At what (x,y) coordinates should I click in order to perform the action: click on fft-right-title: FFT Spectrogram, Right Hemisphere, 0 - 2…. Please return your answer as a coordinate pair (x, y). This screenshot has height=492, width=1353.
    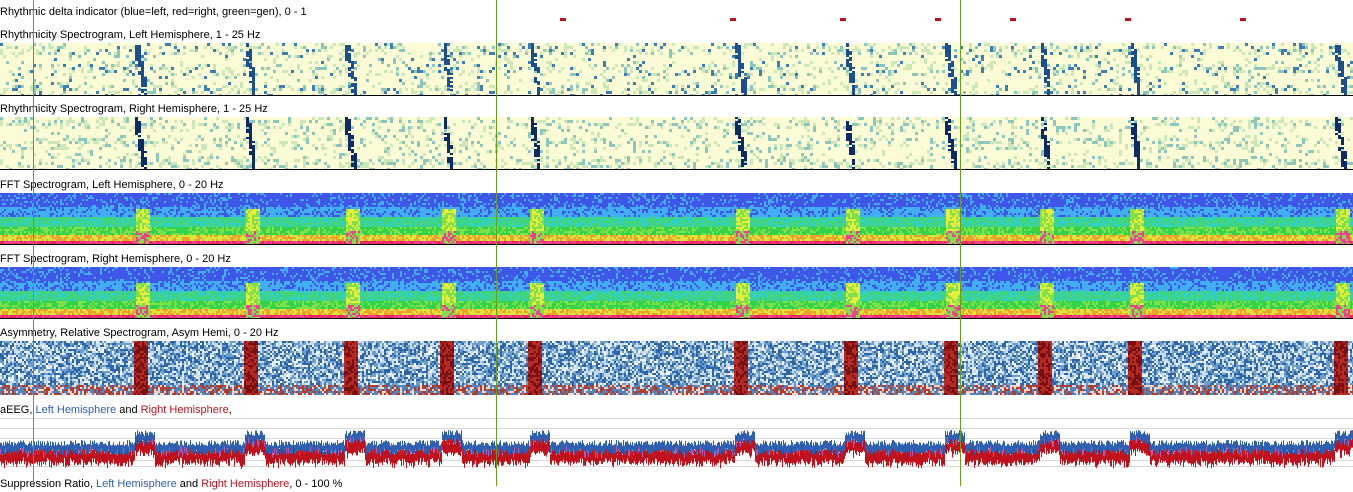
    Looking at the image, I should click on (115, 259).